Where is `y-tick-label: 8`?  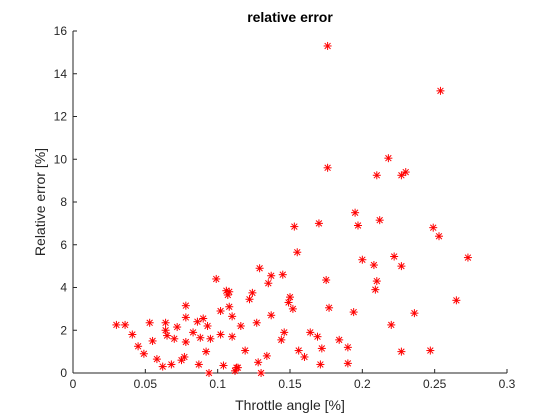
y-tick-label: 8 is located at coordinates (63, 202).